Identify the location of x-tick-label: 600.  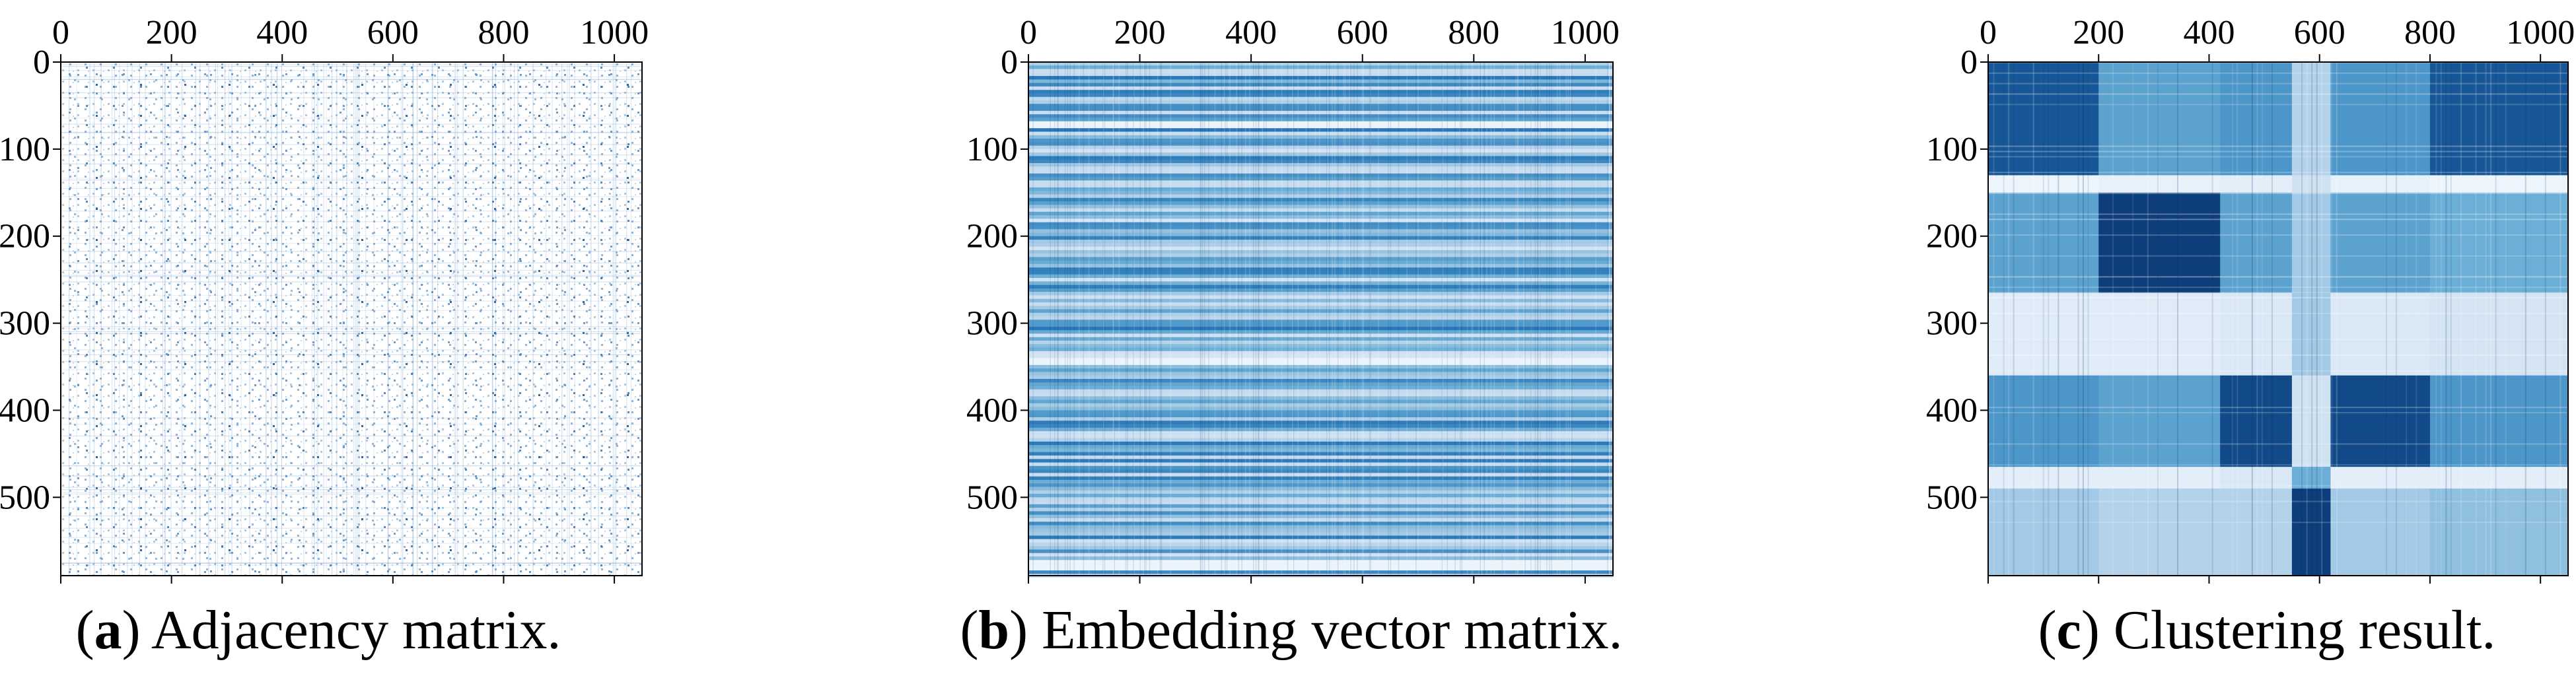
(1363, 32).